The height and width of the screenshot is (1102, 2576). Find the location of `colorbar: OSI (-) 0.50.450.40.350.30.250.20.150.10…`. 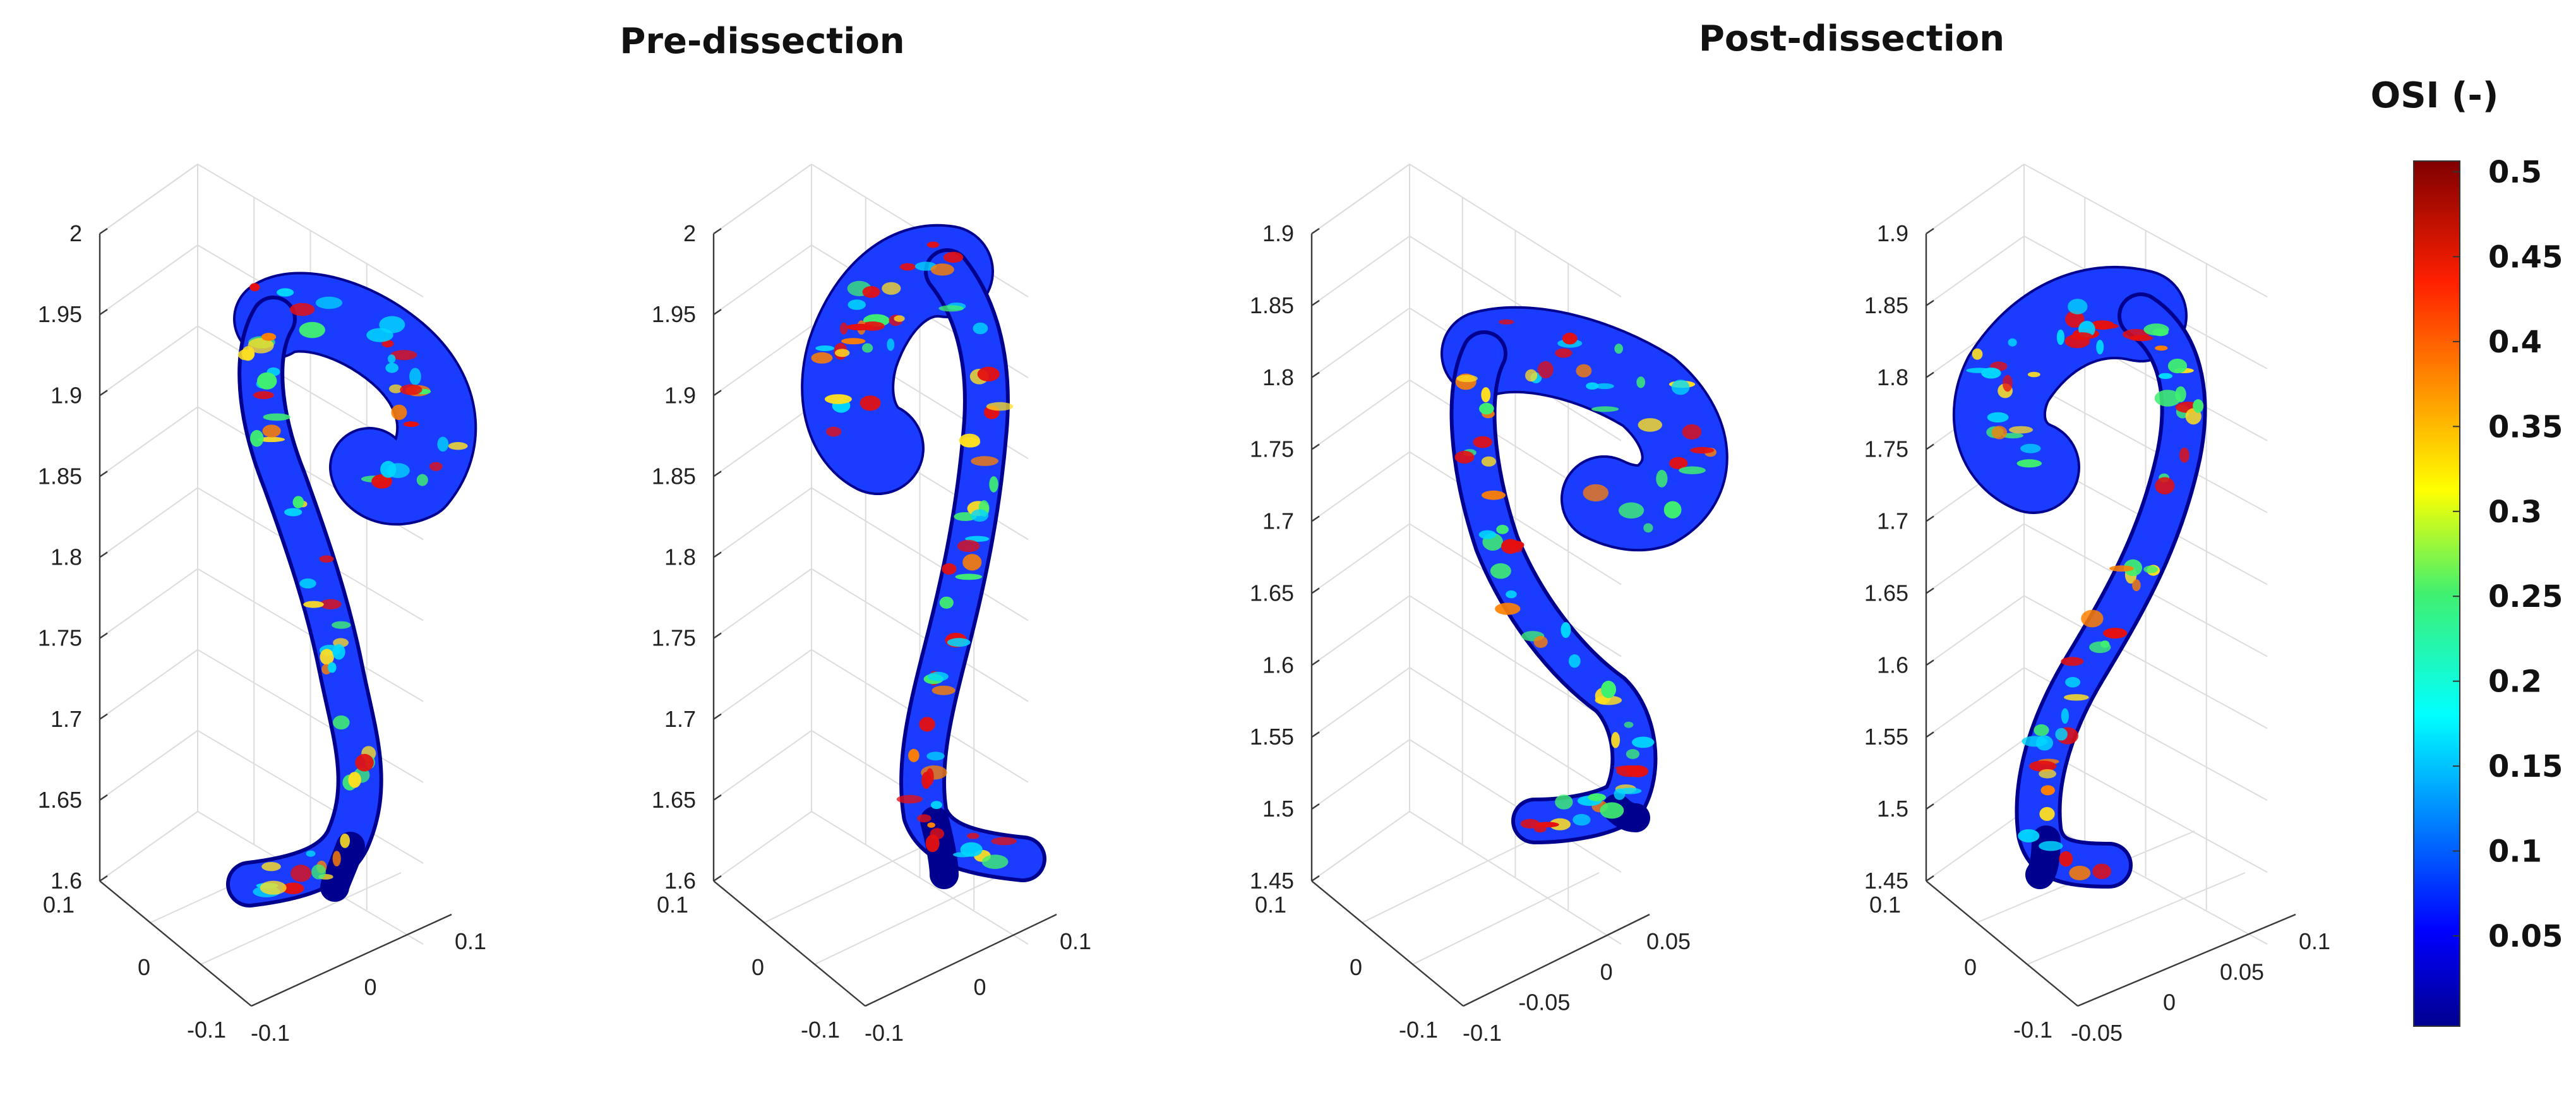

colorbar: OSI (-) 0.50.450.40.350.30.250.20.150.10… is located at coordinates (2467, 551).